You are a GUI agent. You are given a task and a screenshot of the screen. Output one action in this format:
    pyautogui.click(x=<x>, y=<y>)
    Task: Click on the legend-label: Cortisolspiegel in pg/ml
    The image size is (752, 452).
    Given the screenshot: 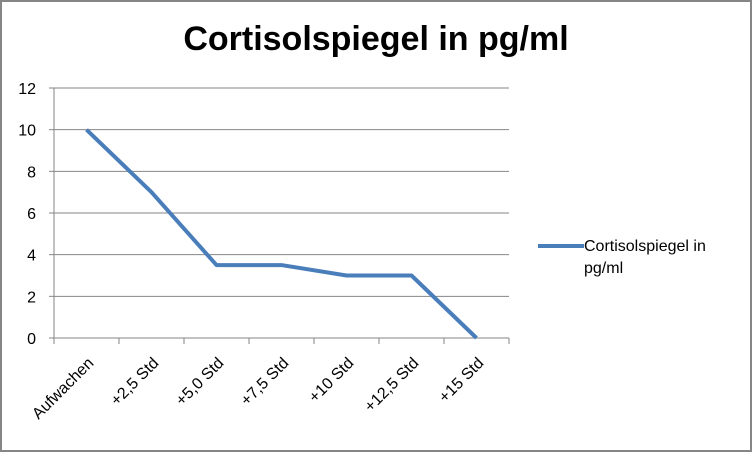 What is the action you would take?
    pyautogui.click(x=645, y=257)
    